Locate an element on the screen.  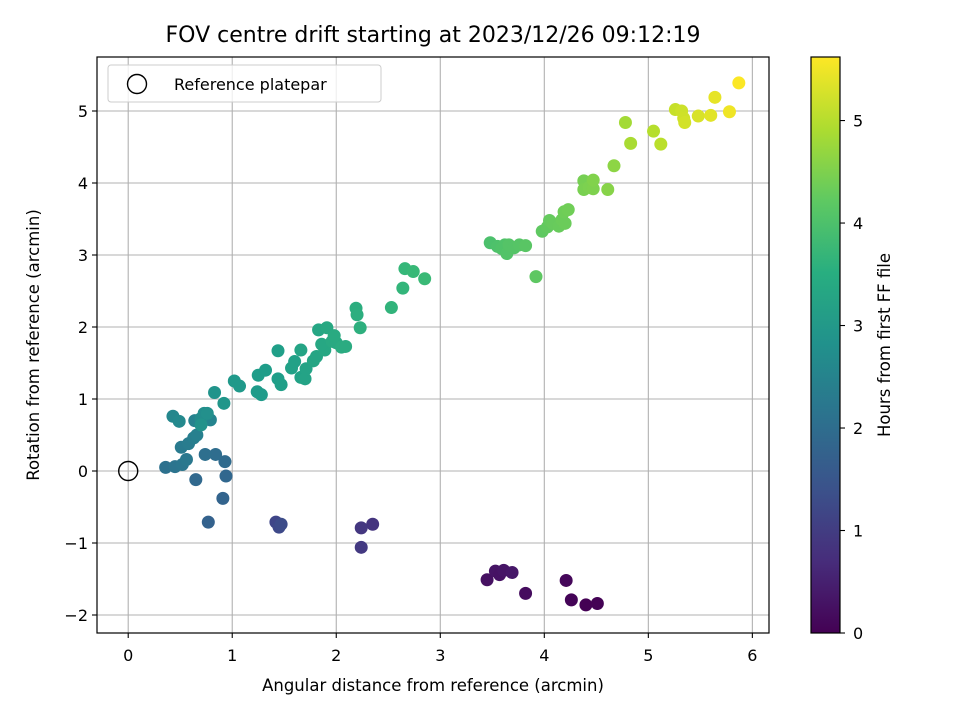
y-tick-label: 4 is located at coordinates (83, 183).